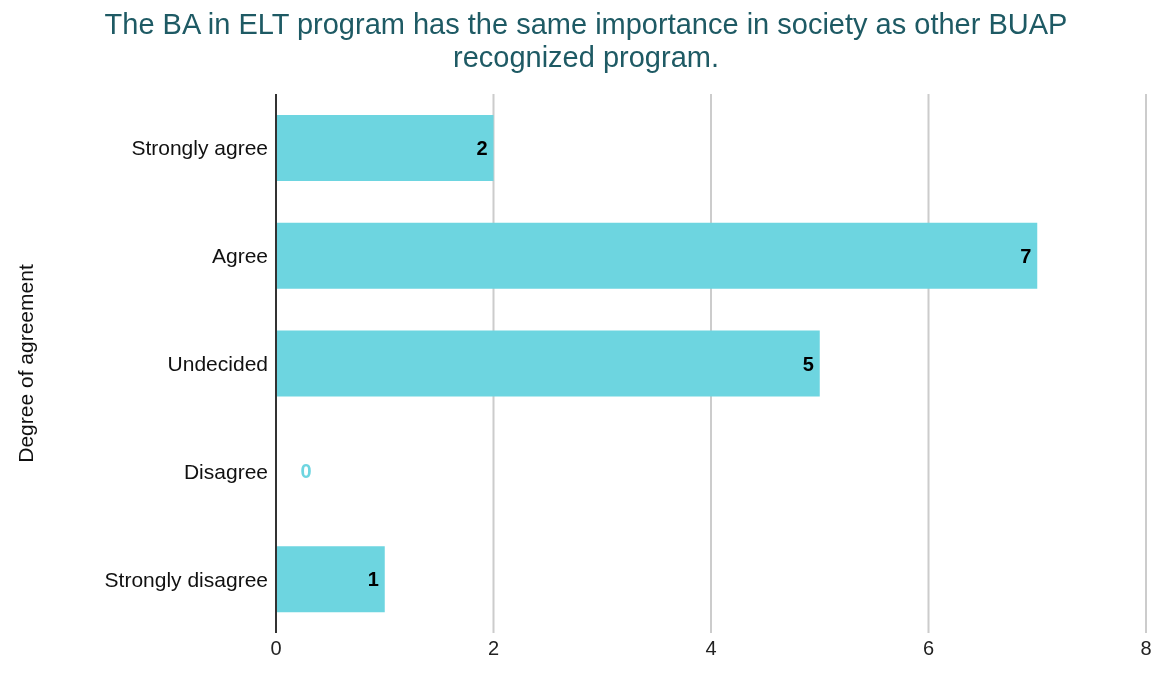 This screenshot has width=1172, height=684. What do you see at coordinates (586, 41) in the screenshot?
I see `chart-title: The BA in ELT program has the same importance in society as other BUAP recognized program.` at bounding box center [586, 41].